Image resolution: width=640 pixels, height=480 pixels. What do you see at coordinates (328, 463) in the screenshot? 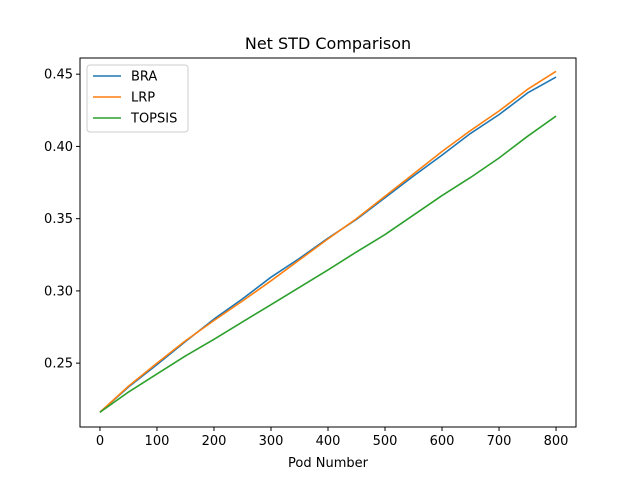
I see `x-axis-label: Pod Number` at bounding box center [328, 463].